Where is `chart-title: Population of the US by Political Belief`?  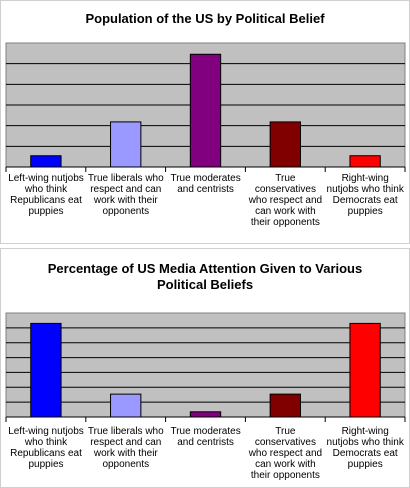 chart-title: Population of the US by Political Belief is located at coordinates (205, 18).